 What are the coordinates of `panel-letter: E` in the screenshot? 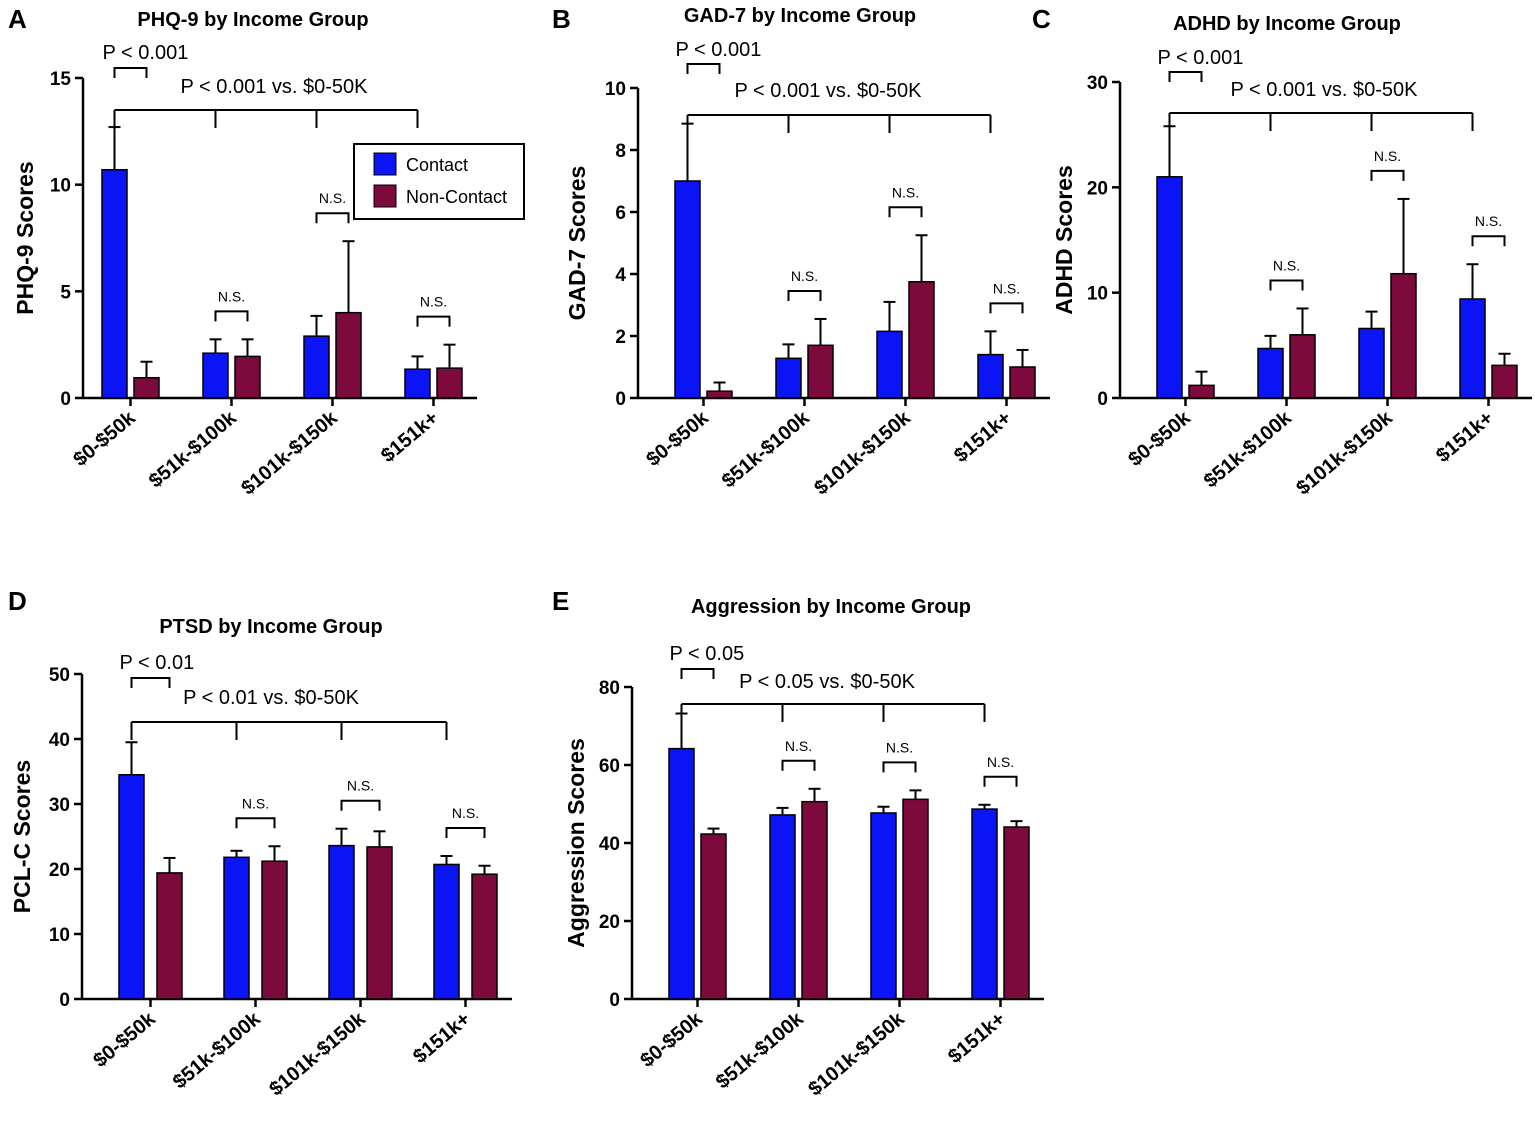 It's located at (560, 601).